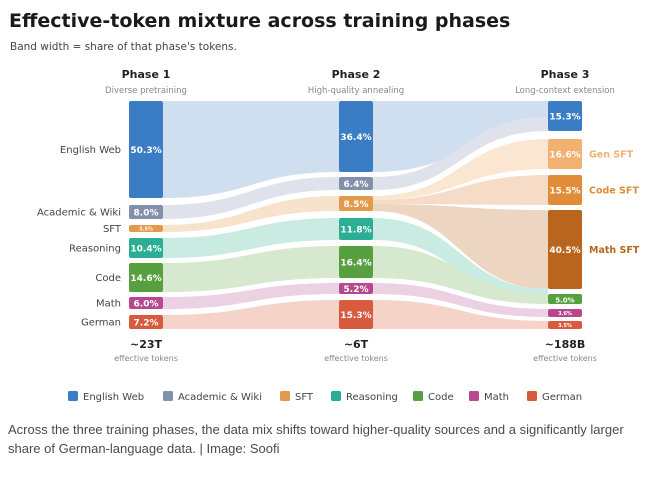  I want to click on node-p2-math, so click(356, 288).